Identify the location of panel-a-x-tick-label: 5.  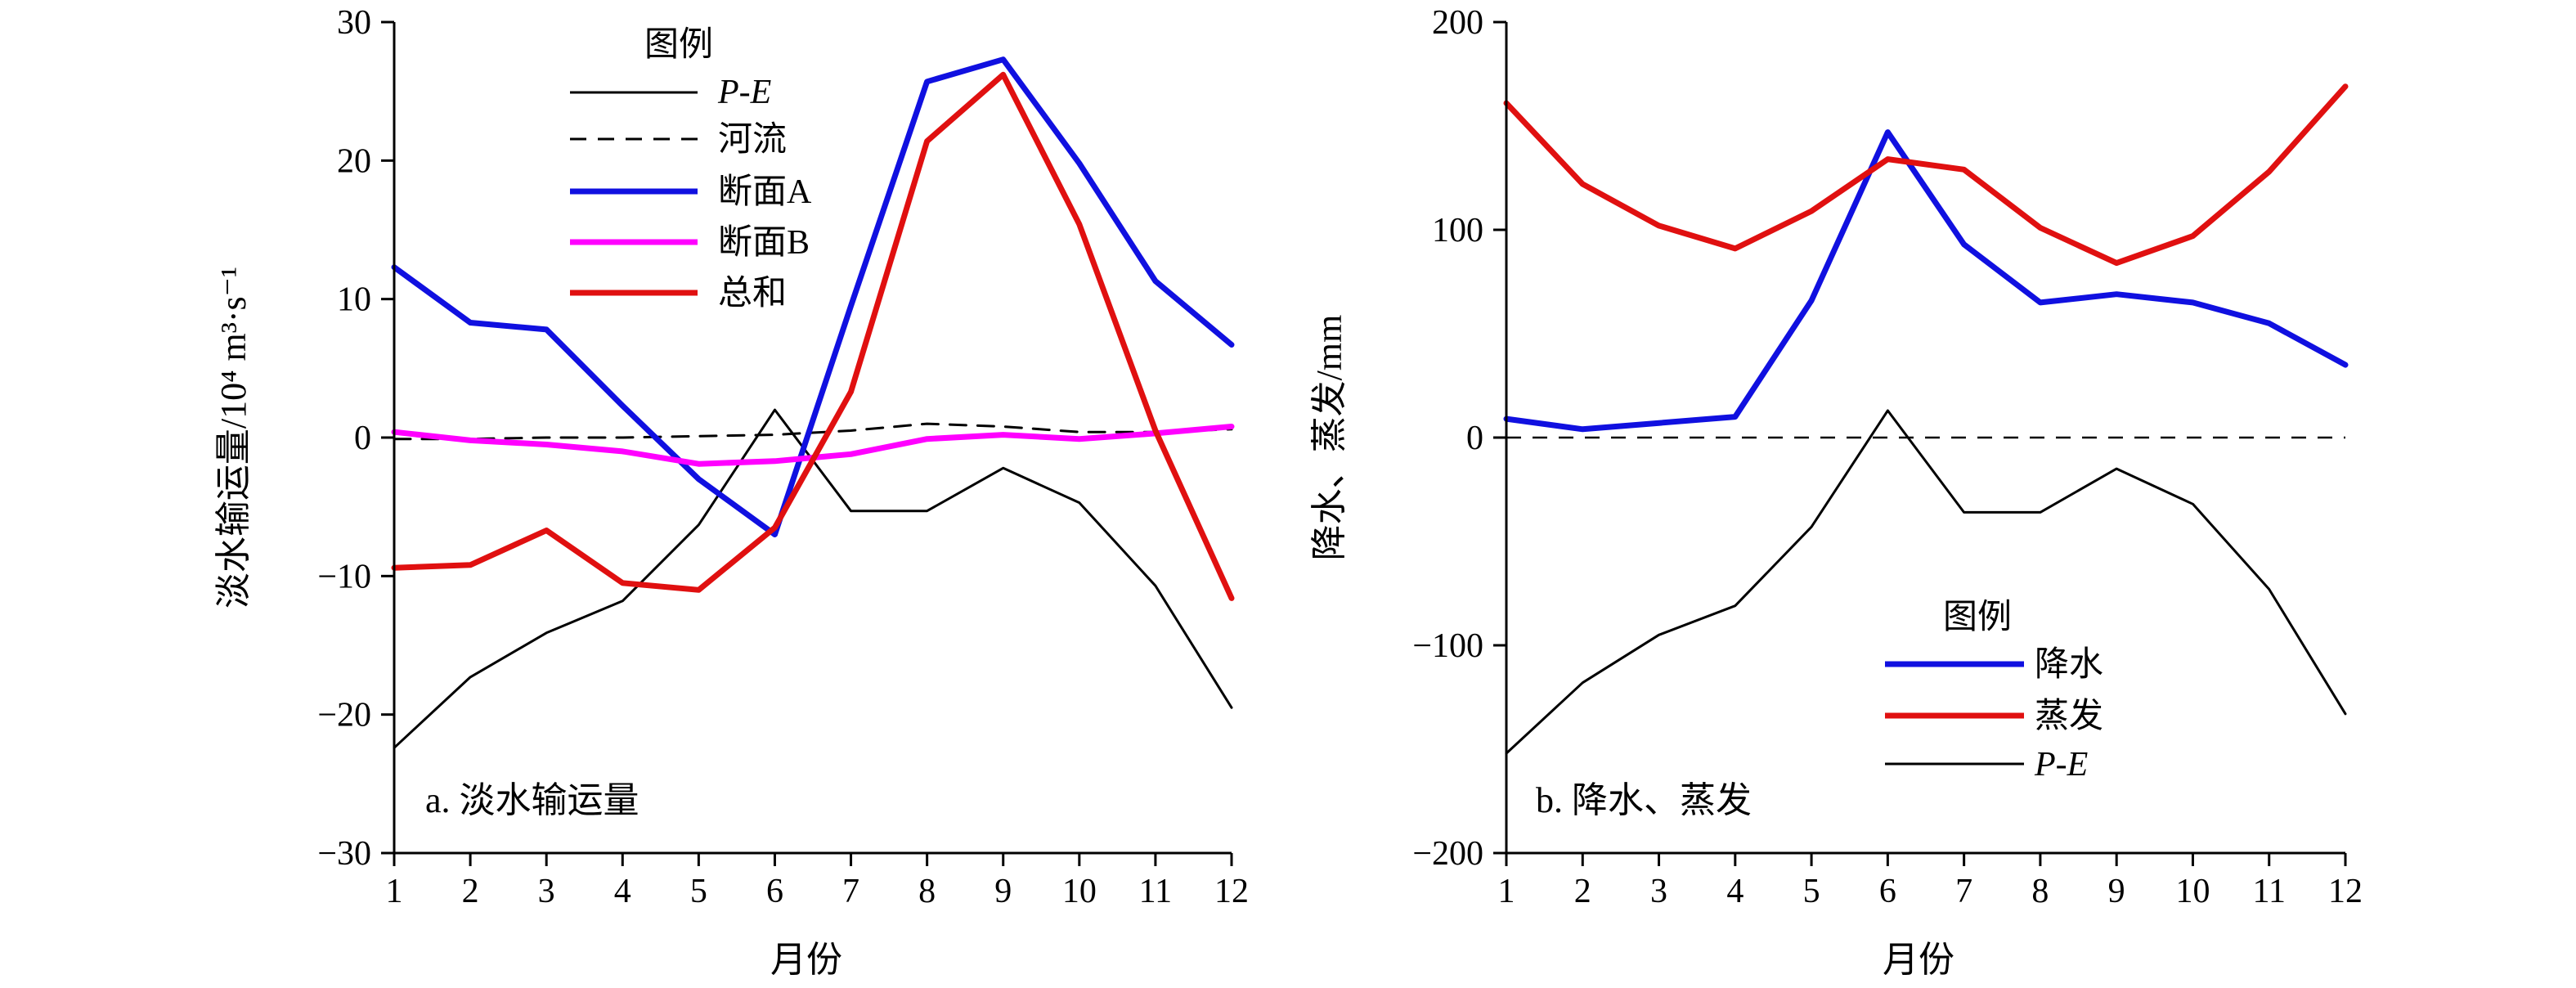
(698, 891).